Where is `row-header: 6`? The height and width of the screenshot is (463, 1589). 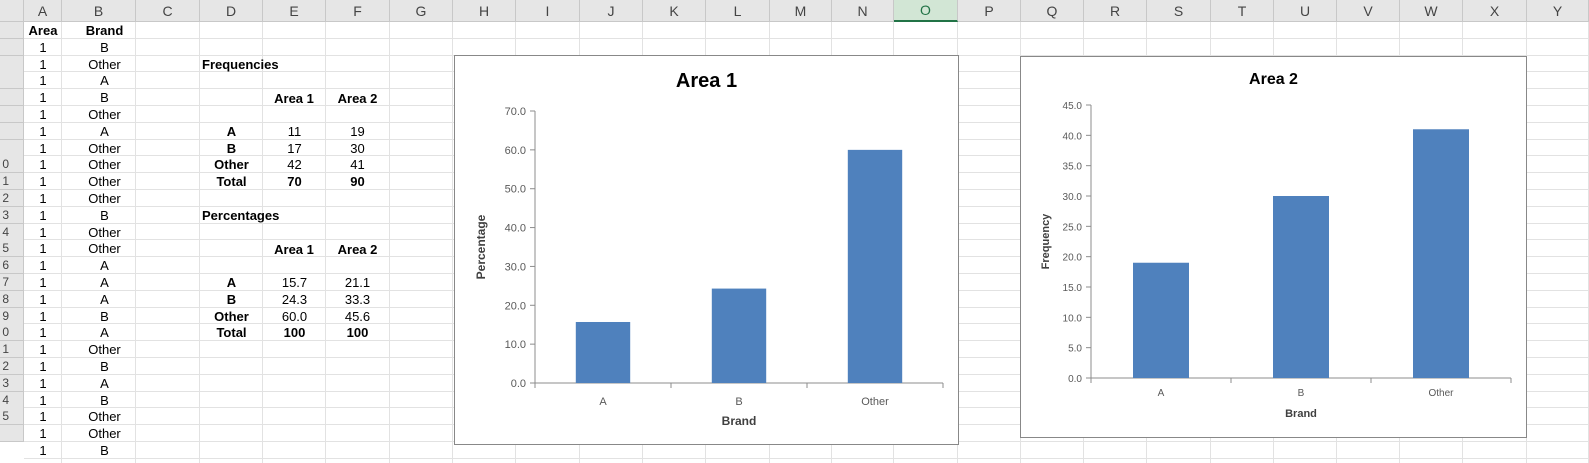
row-header: 6 is located at coordinates (12, 266).